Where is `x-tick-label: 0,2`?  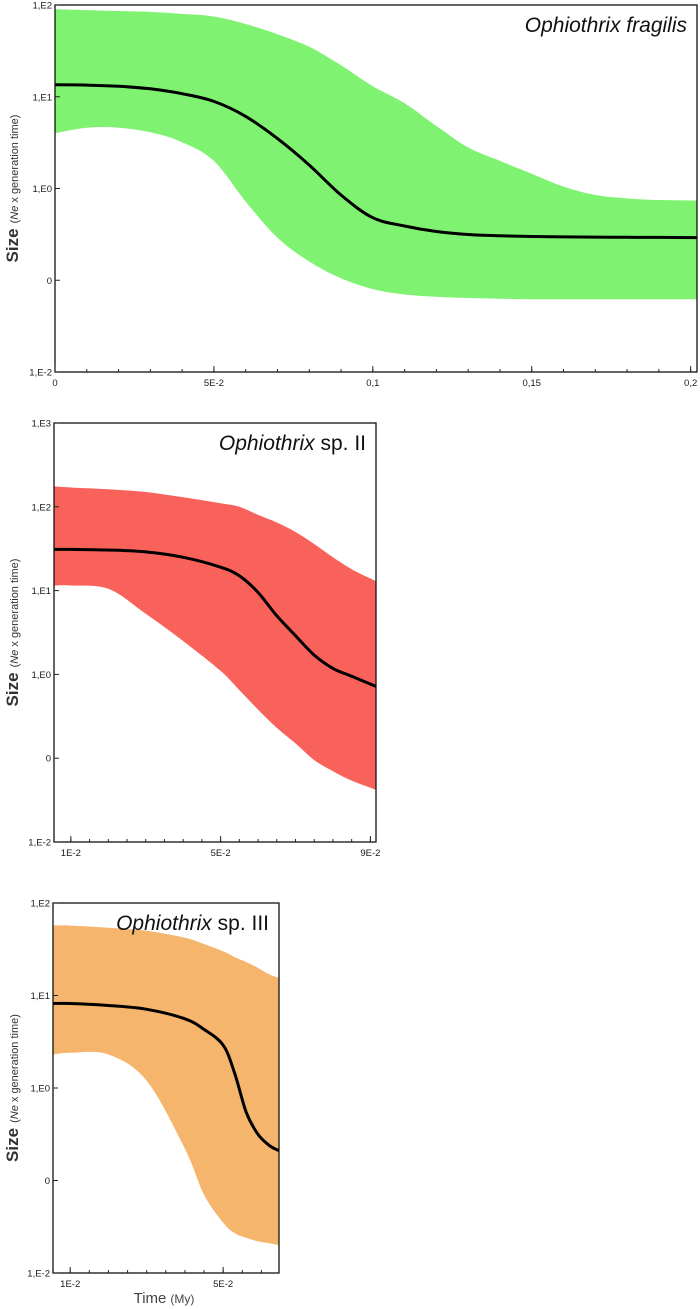 x-tick-label: 0,2 is located at coordinates (690, 383).